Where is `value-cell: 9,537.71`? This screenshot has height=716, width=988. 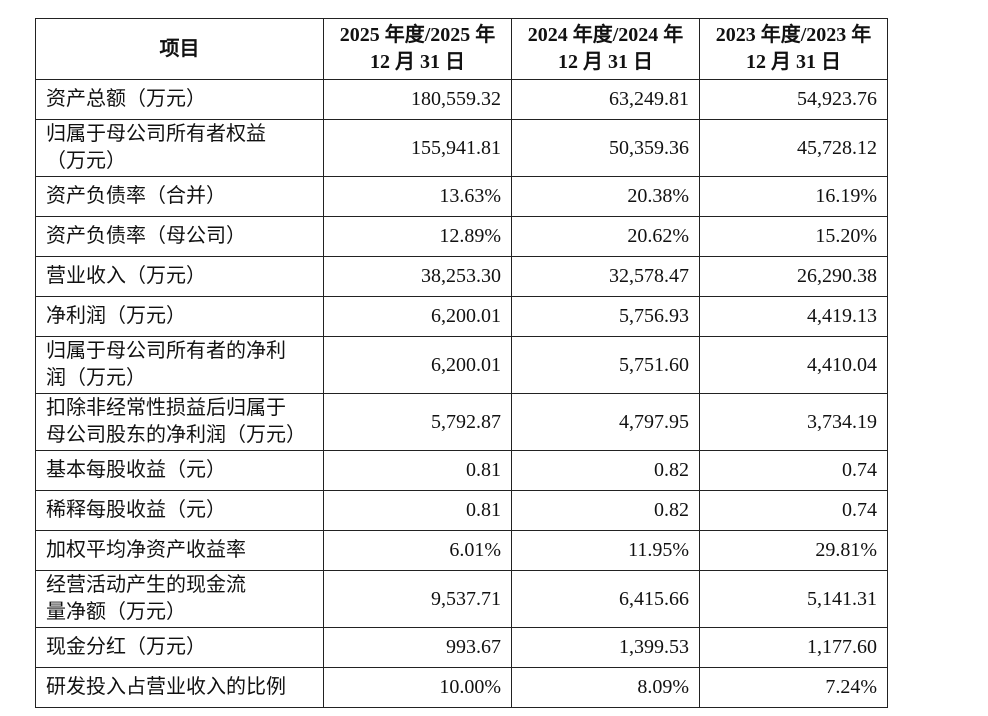 value-cell: 9,537.71 is located at coordinates (417, 599).